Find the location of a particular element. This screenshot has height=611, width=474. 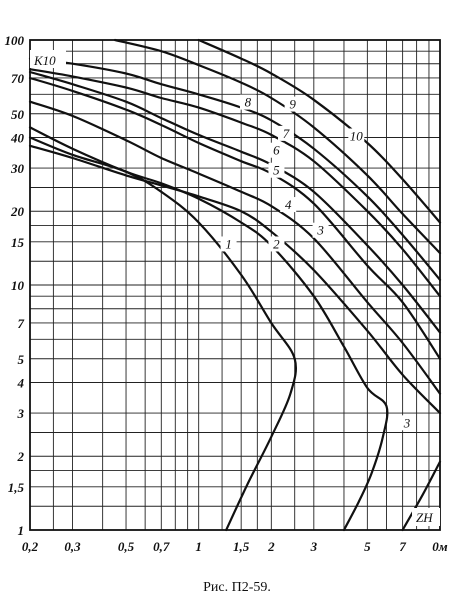

x-tick-label: 1 is located at coordinates (198, 546).